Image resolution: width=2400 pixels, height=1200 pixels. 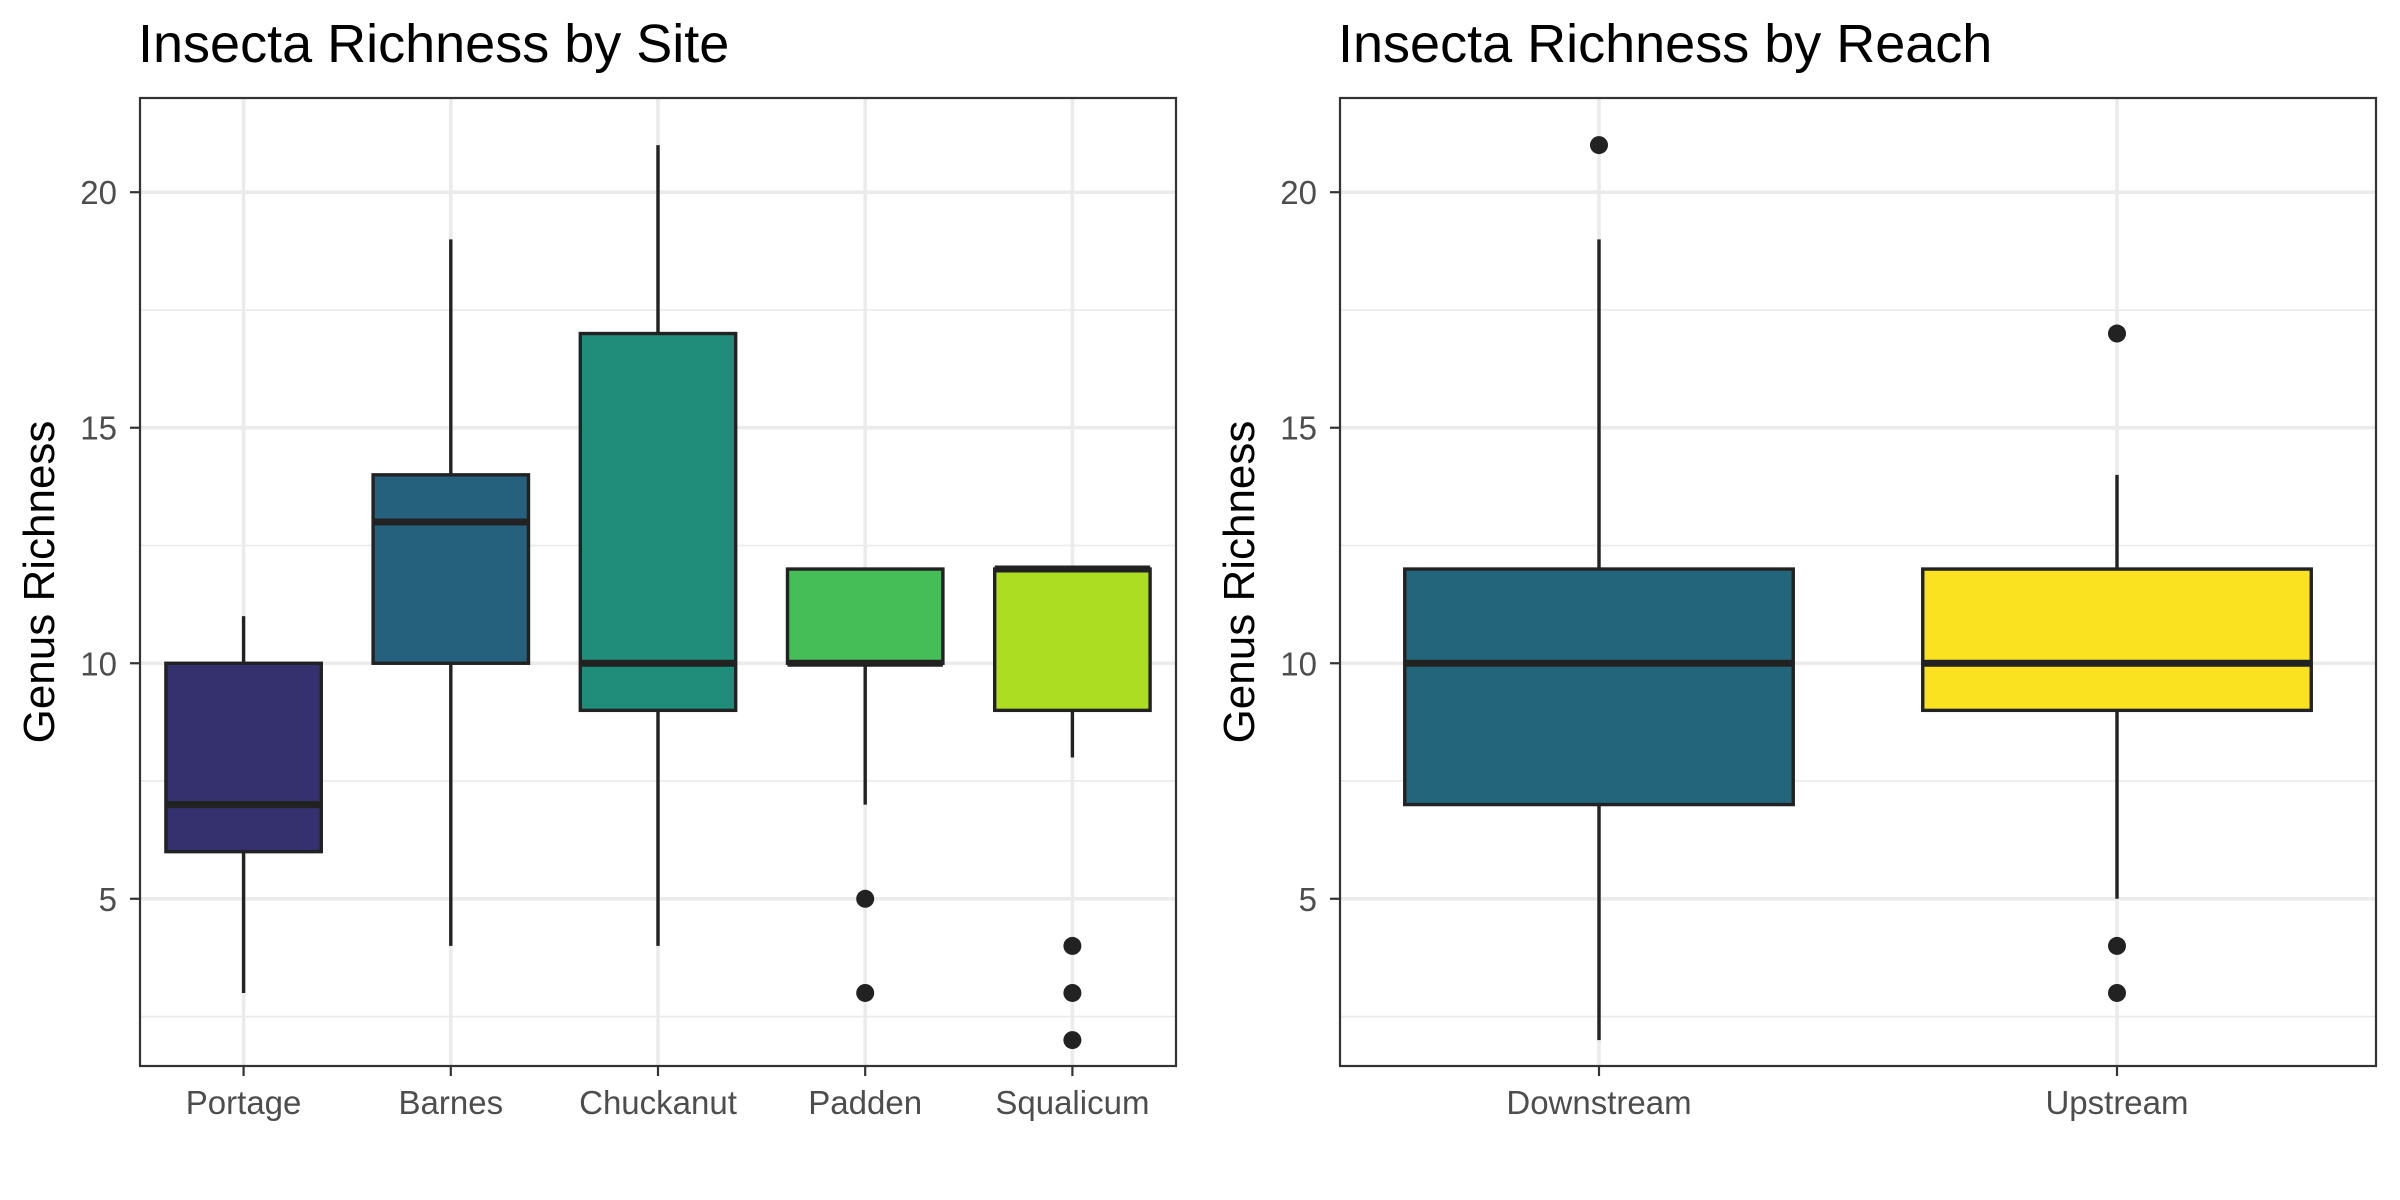 I want to click on chart-title: Insecta Richness by Site, so click(x=433, y=44).